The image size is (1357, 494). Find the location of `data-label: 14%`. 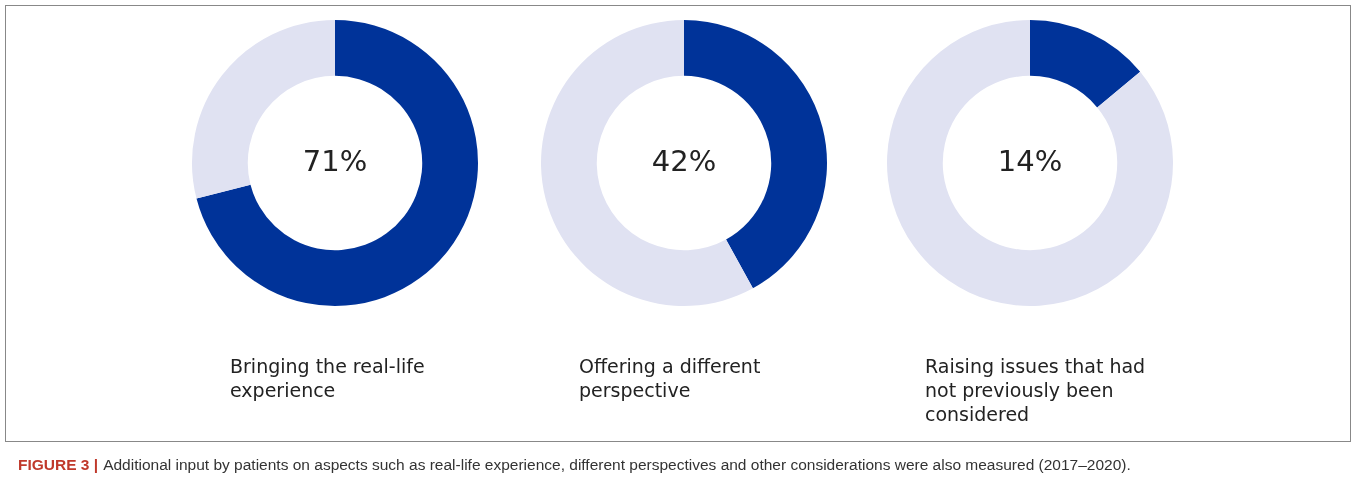

data-label: 14% is located at coordinates (1030, 160).